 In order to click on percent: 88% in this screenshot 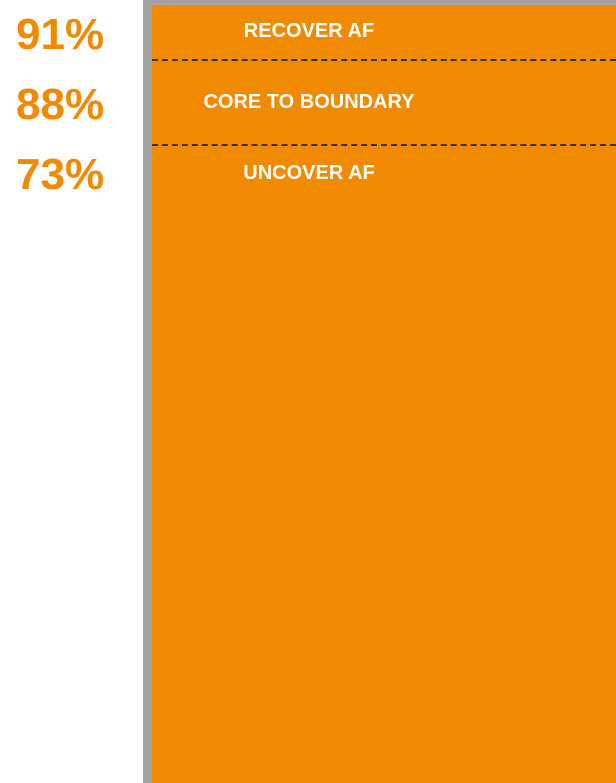, I will do `click(60, 104)`.